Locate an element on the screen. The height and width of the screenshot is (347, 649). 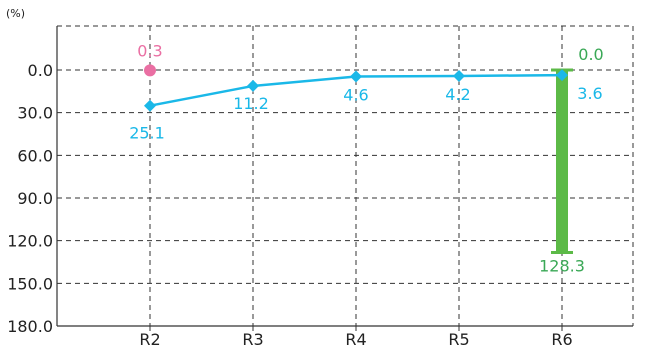
y-tick-label: 150.0 is located at coordinates (30, 283).